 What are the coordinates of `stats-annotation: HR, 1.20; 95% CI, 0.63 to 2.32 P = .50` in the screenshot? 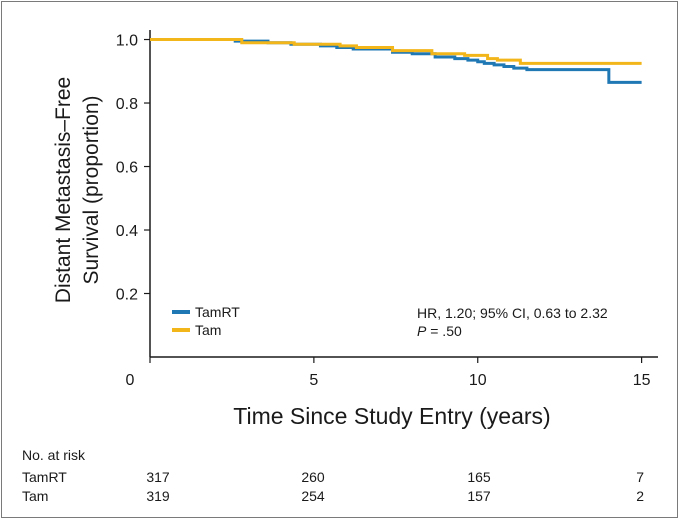 It's located at (512, 322).